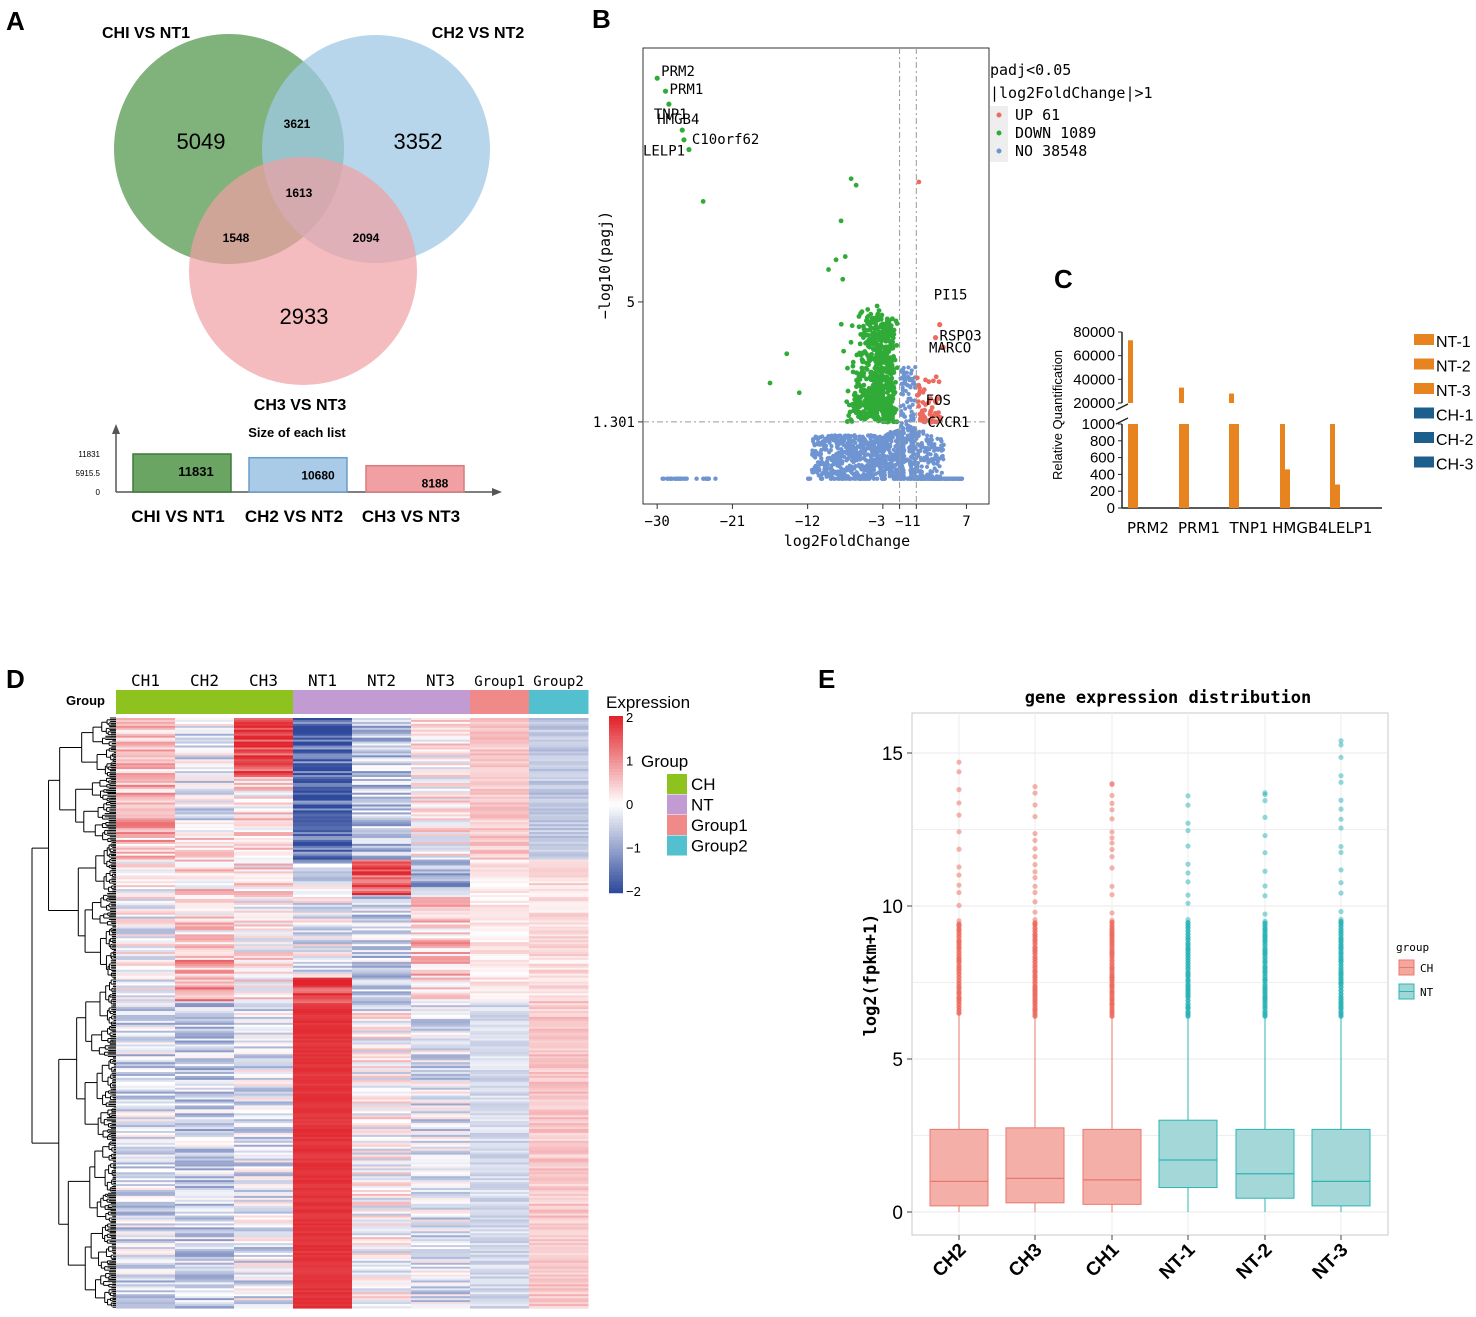 This screenshot has height=1317, width=1476. I want to click on qpcr-category: TNP1, so click(1249, 528).